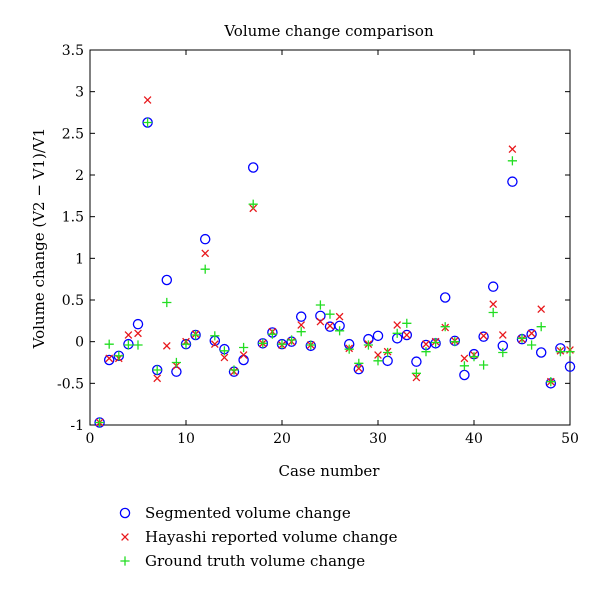  Describe the element at coordinates (79, 176) in the screenshot. I see `y-tick-label: 2` at that location.